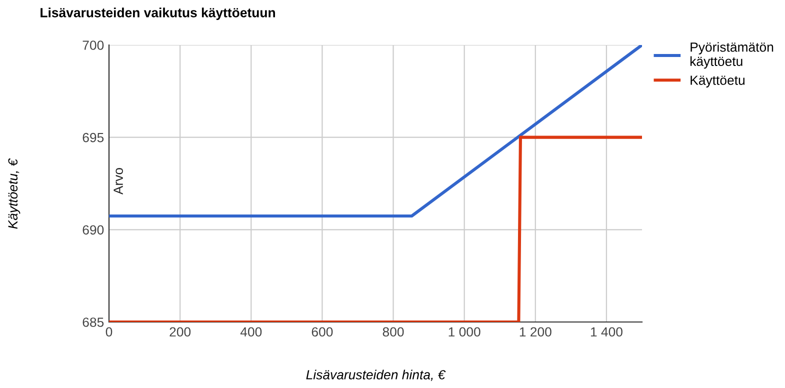 This screenshot has height=388, width=785. What do you see at coordinates (109, 332) in the screenshot?
I see `x-tick-label: 0` at bounding box center [109, 332].